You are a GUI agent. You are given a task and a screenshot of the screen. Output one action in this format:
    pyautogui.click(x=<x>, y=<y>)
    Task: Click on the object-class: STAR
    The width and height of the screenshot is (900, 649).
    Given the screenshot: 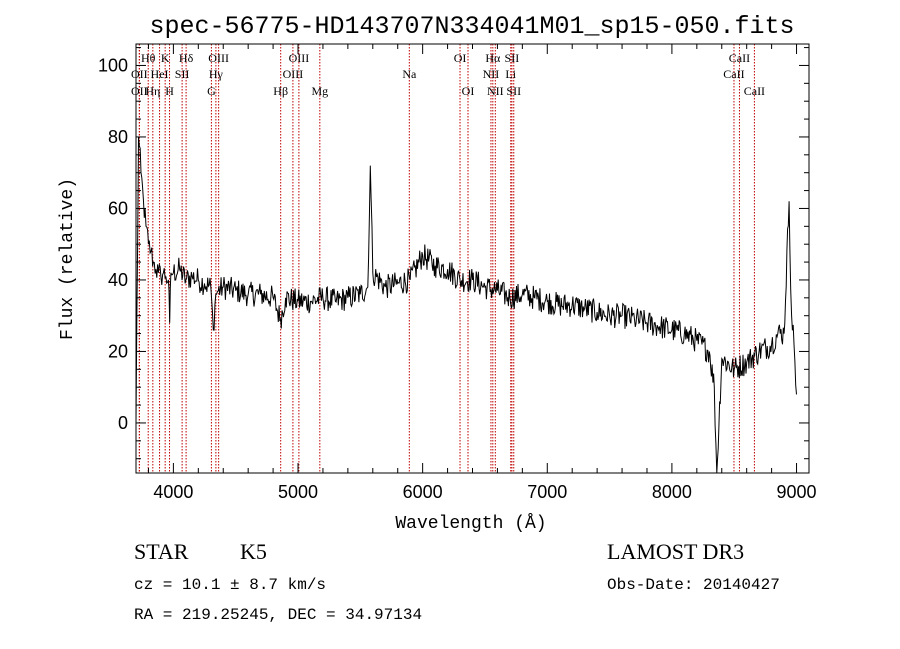 What is the action you would take?
    pyautogui.click(x=161, y=551)
    